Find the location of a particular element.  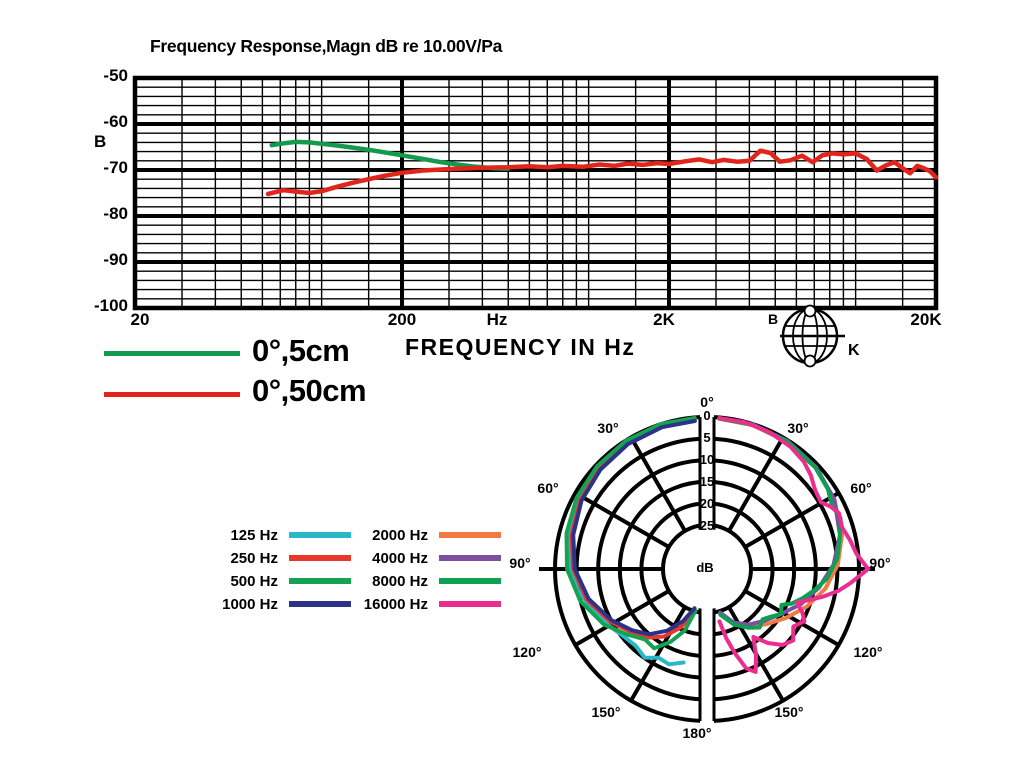

chart-title: Frequency Response,Magn dB re 10.00V/Pa is located at coordinates (326, 46).